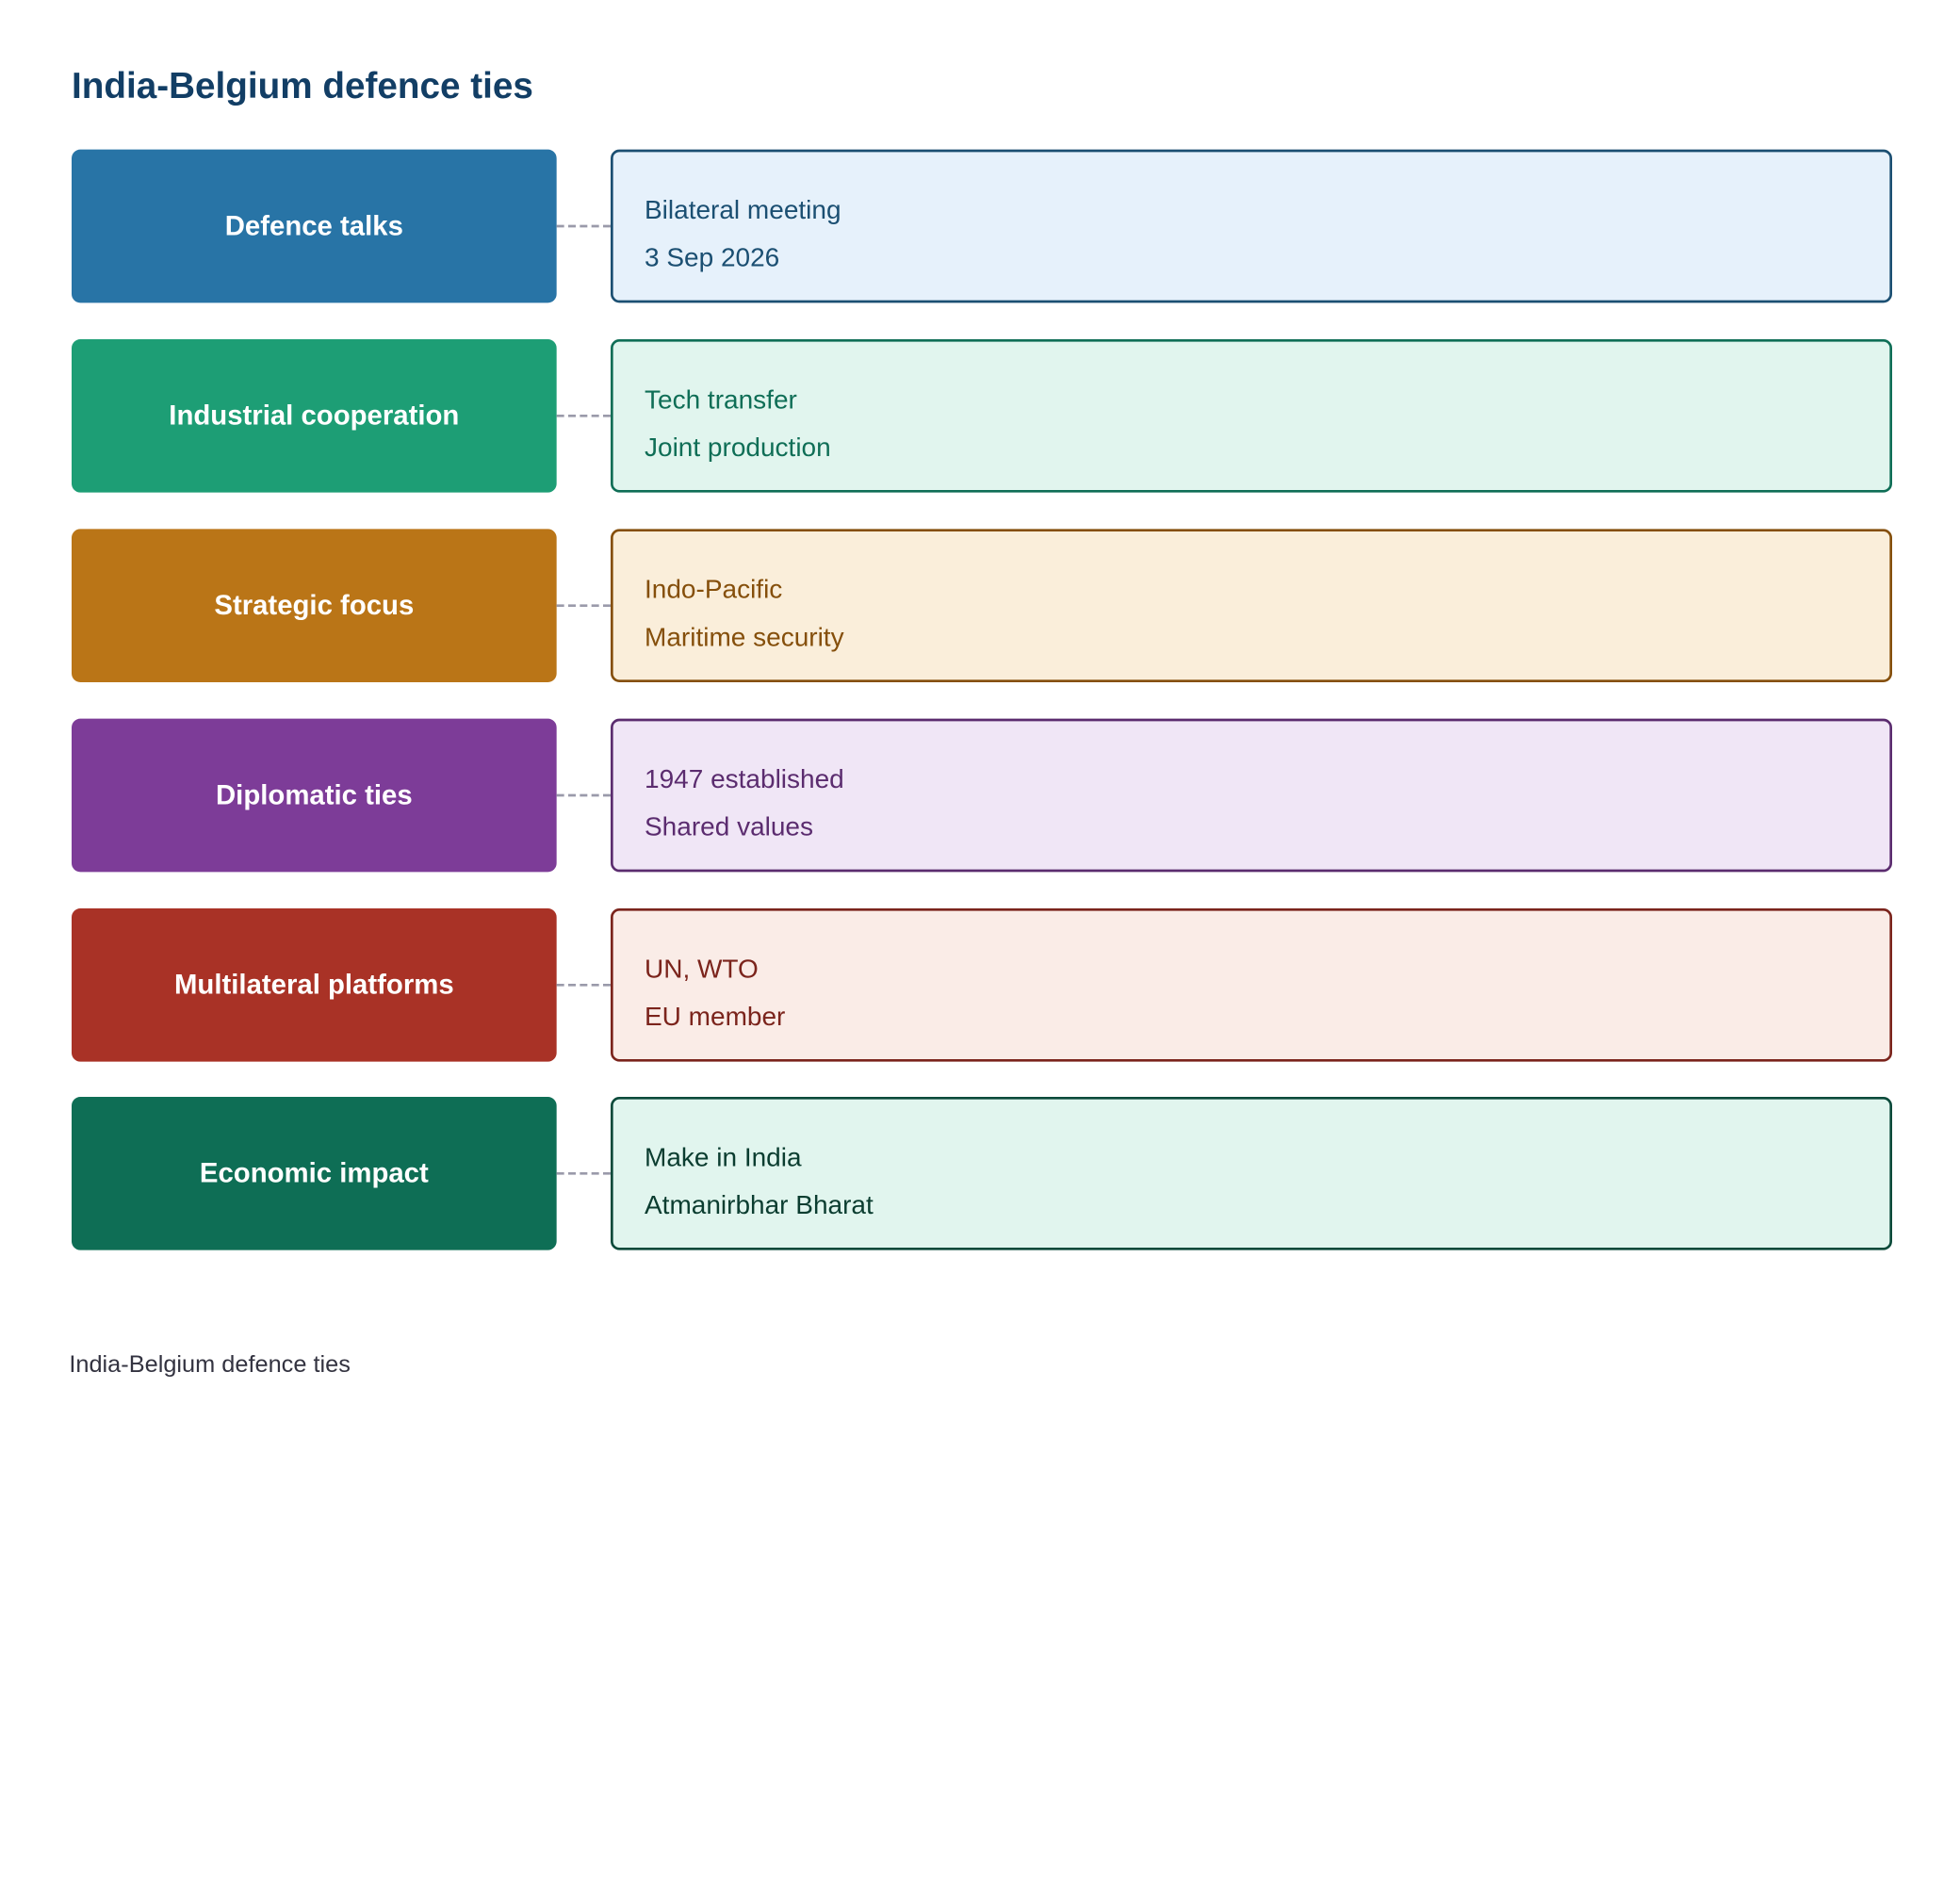  I want to click on category-label: Economic impact, so click(314, 1172).